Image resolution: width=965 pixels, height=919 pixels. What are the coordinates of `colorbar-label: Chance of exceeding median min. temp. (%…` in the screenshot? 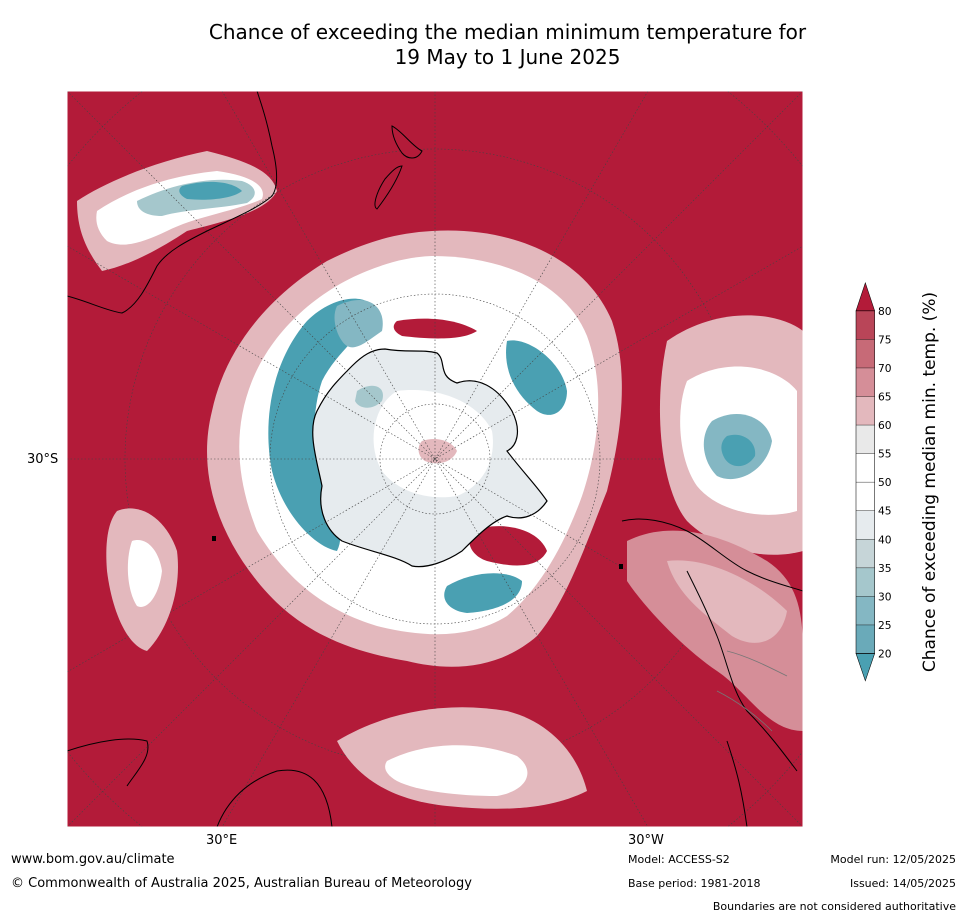 It's located at (930, 482).